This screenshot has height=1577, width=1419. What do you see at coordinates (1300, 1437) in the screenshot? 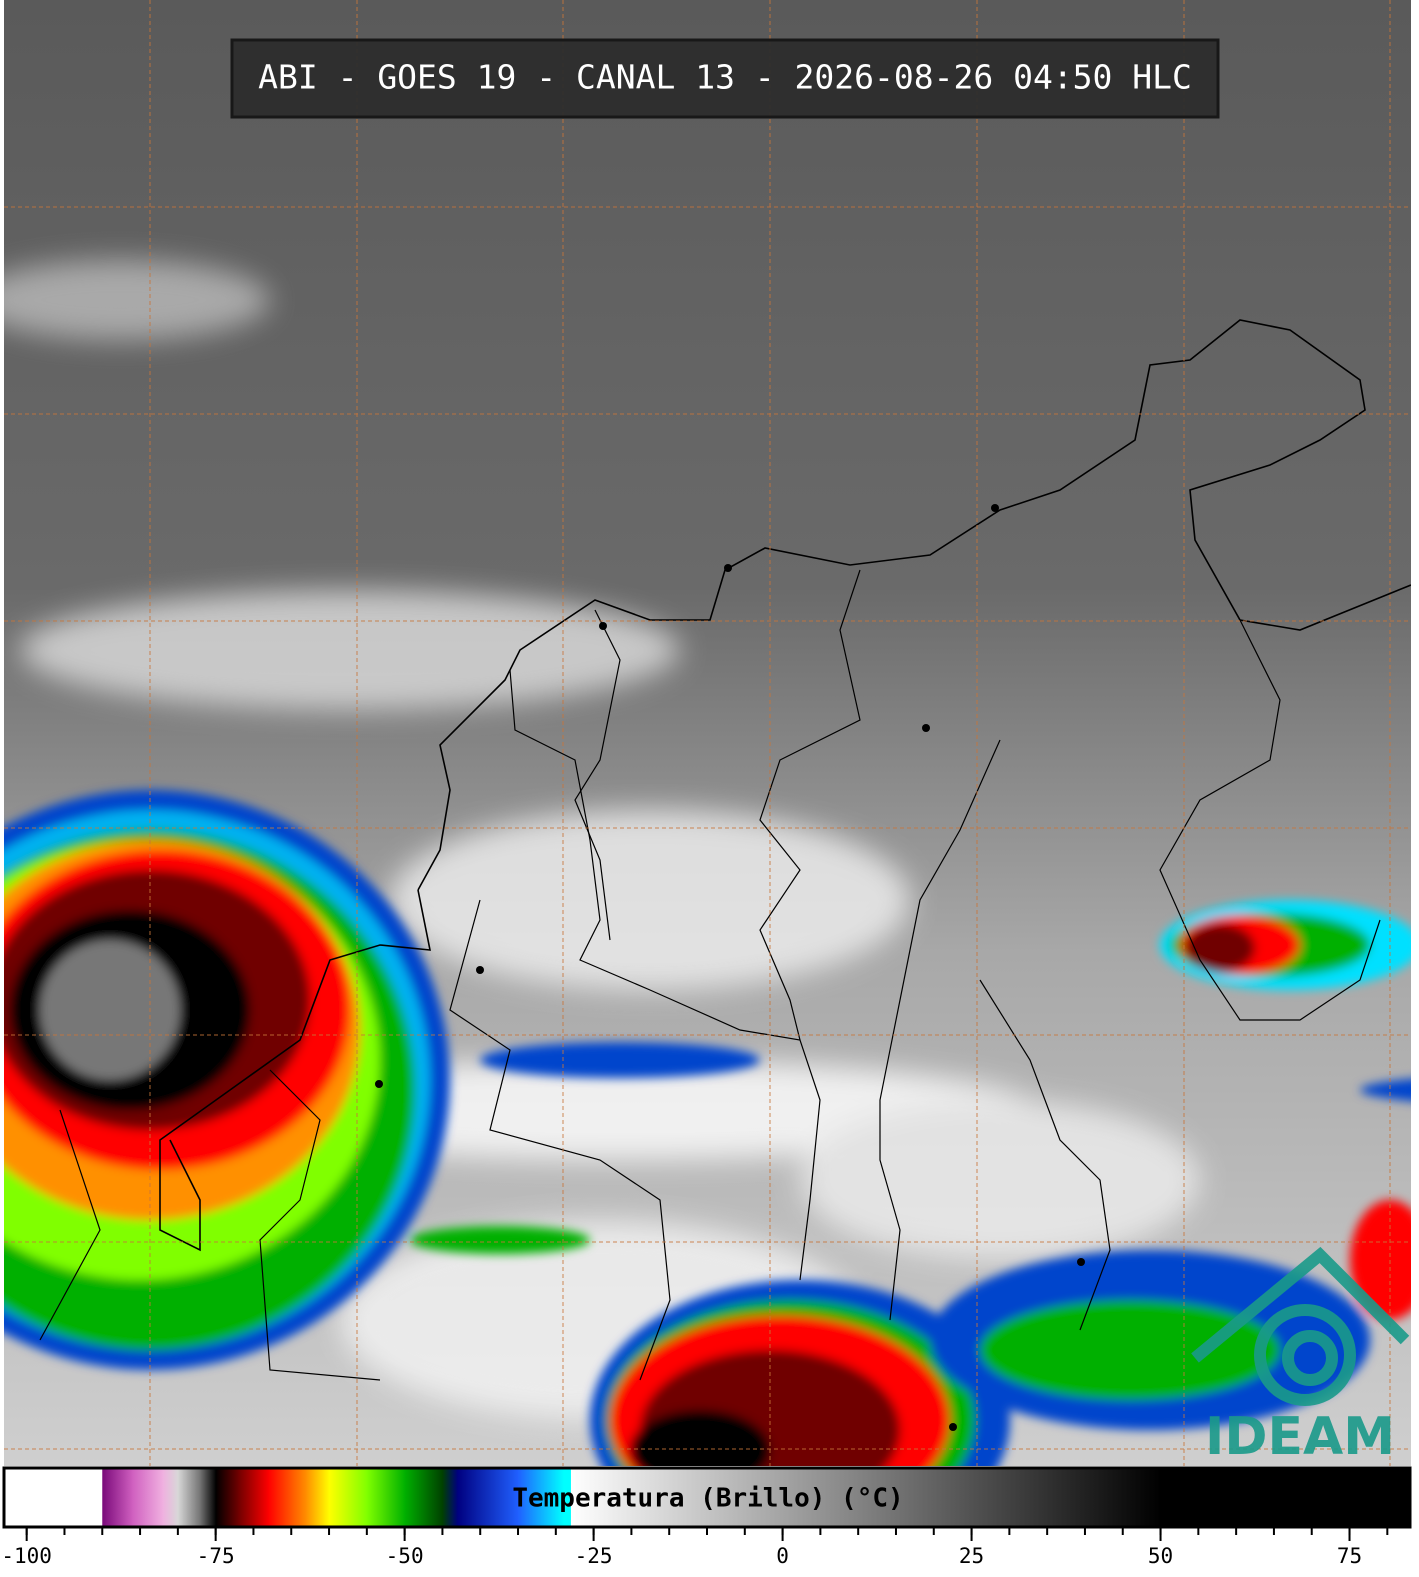
I see `logo-text: IDEAM` at bounding box center [1300, 1437].